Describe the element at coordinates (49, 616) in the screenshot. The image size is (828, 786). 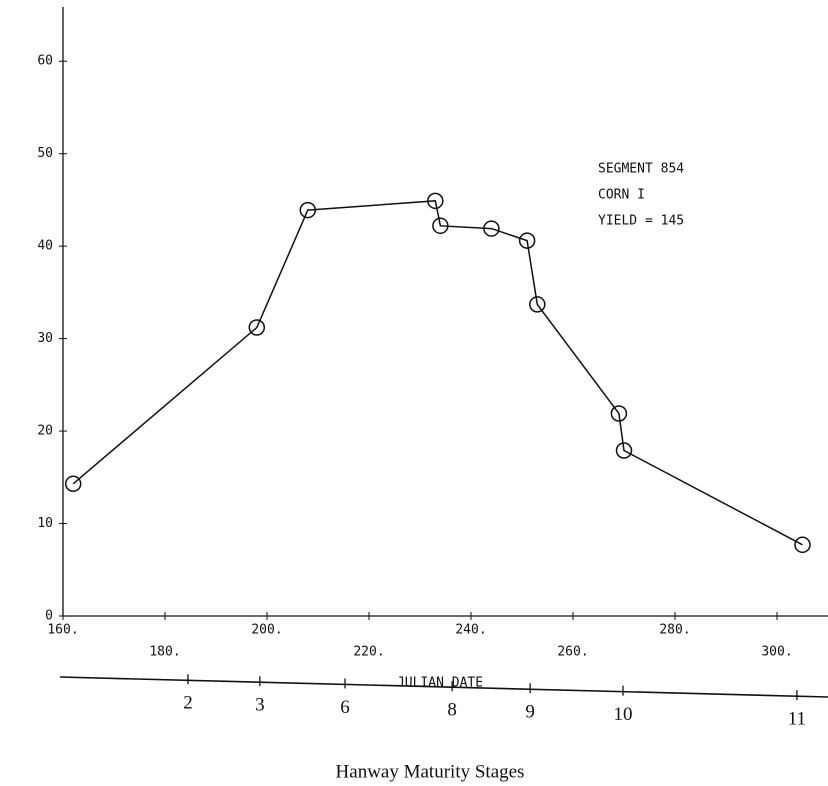
I see `y-tick-label: 0` at that location.